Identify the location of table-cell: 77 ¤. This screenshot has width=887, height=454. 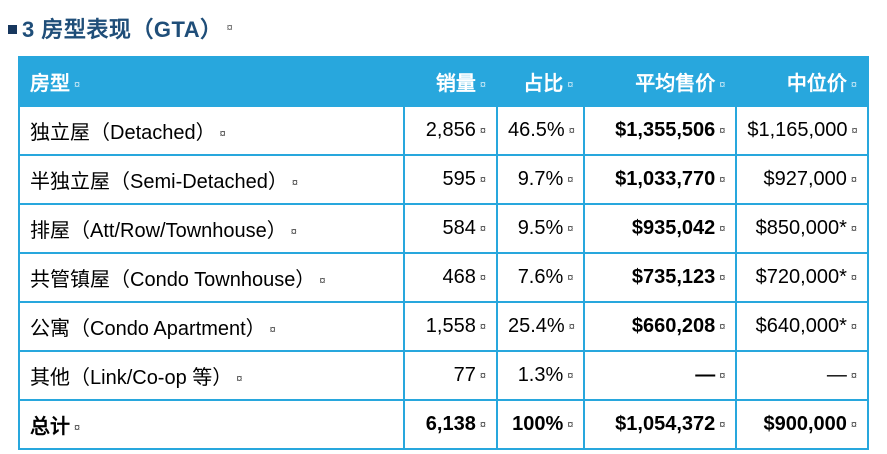
(450, 375).